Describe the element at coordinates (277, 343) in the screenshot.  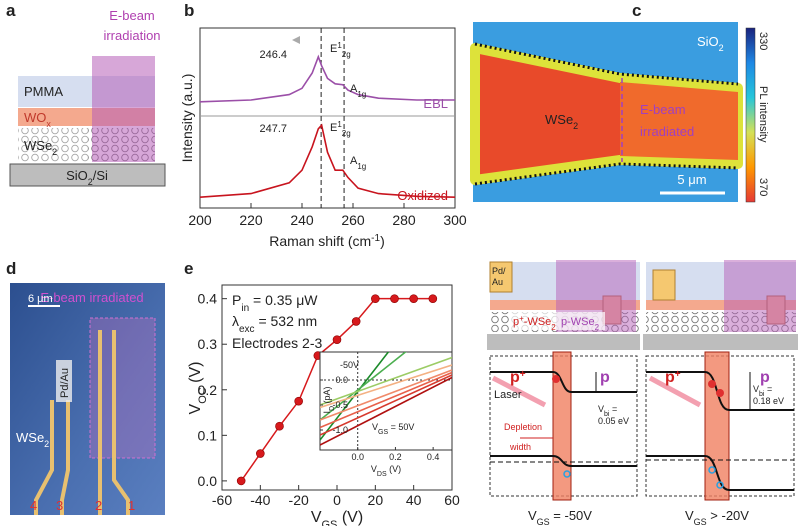
I see `label: Electrodes 2-3` at that location.